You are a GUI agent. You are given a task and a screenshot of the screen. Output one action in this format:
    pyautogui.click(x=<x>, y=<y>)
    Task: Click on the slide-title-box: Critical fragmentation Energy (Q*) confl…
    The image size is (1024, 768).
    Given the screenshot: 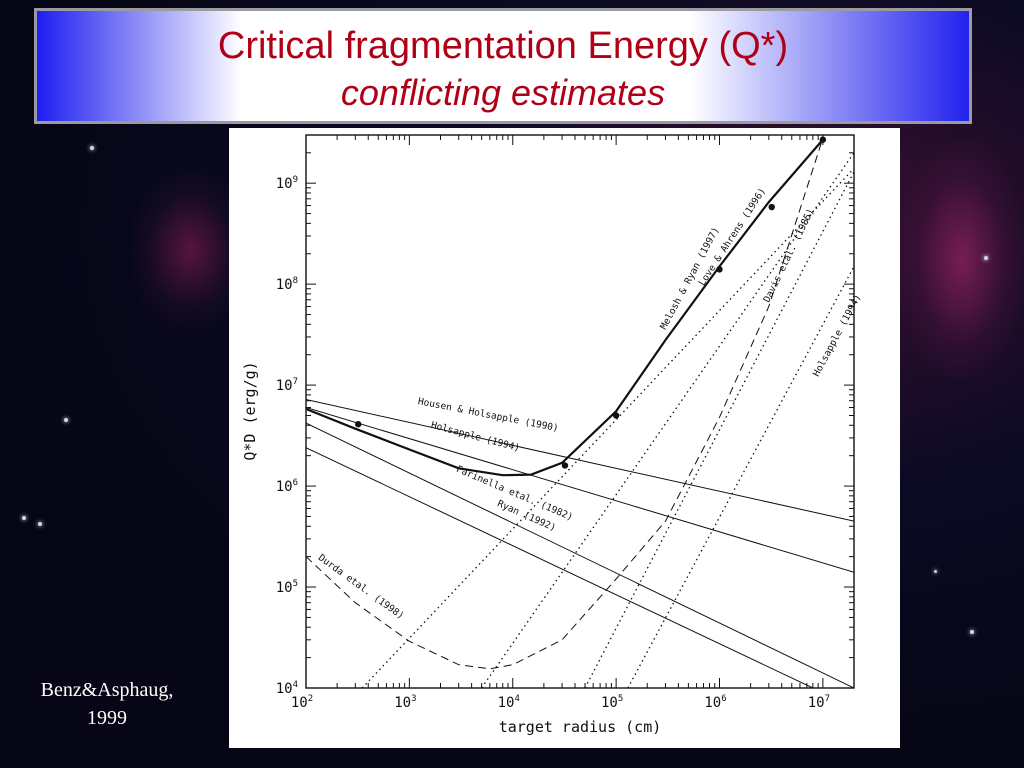 What is the action you would take?
    pyautogui.click(x=503, y=66)
    